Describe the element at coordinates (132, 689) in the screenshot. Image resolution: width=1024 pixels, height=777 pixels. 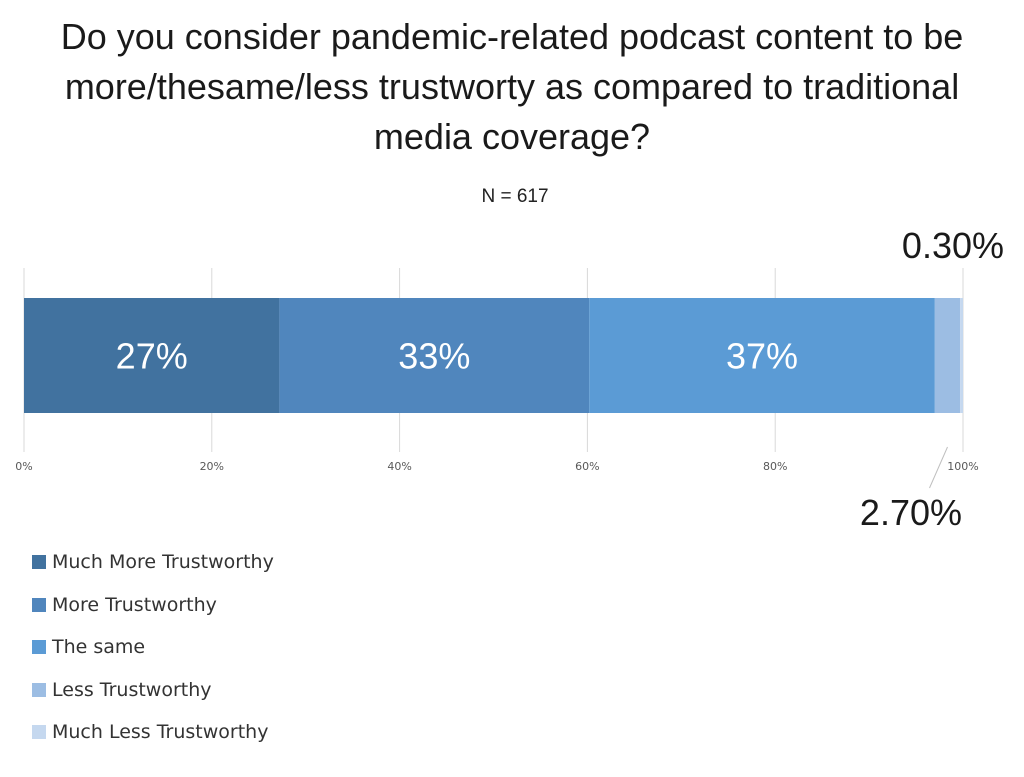
I see `legend-label: Less Trustworthy` at that location.